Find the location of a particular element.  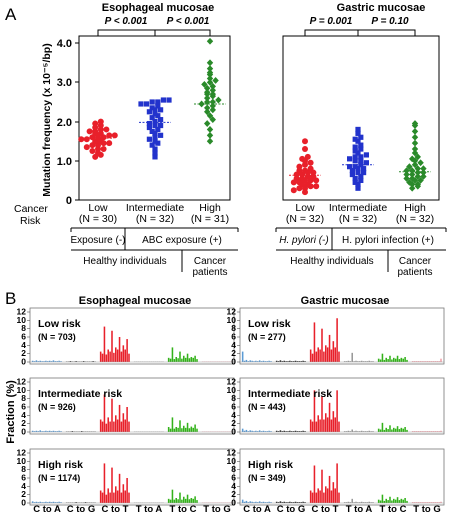

esophageal-healthy-individuals: Healthy individuals is located at coordinates (124, 261).